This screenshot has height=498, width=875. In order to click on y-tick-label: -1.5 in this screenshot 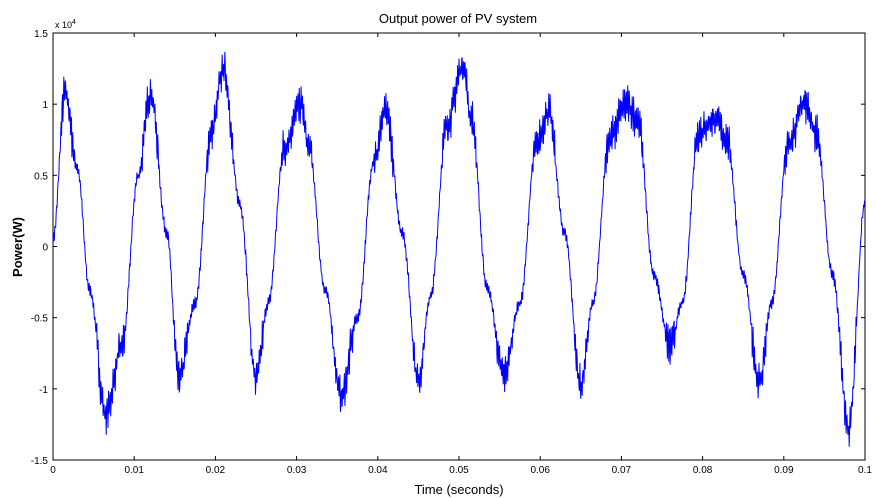, I will do `click(40, 461)`.